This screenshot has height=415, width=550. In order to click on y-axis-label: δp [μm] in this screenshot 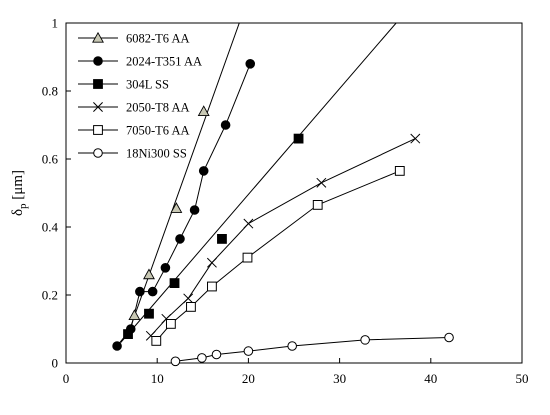, I will do `click(19, 193)`.